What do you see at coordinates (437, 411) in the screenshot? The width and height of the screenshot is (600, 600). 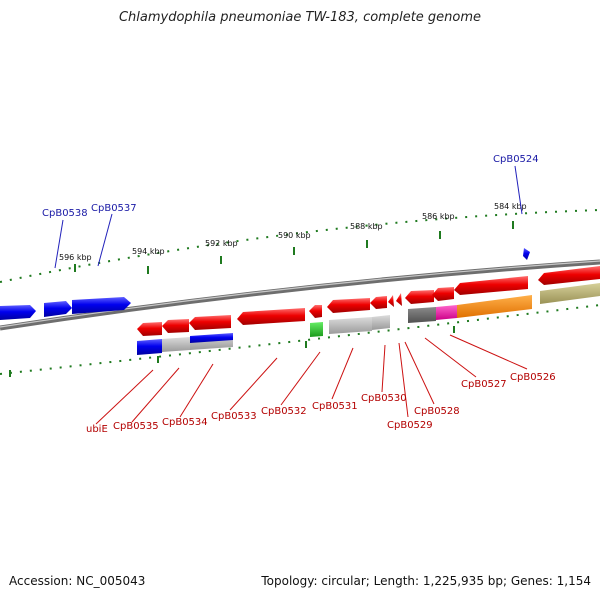 I see `gene-label-cpb0528: CpB0528` at bounding box center [437, 411].